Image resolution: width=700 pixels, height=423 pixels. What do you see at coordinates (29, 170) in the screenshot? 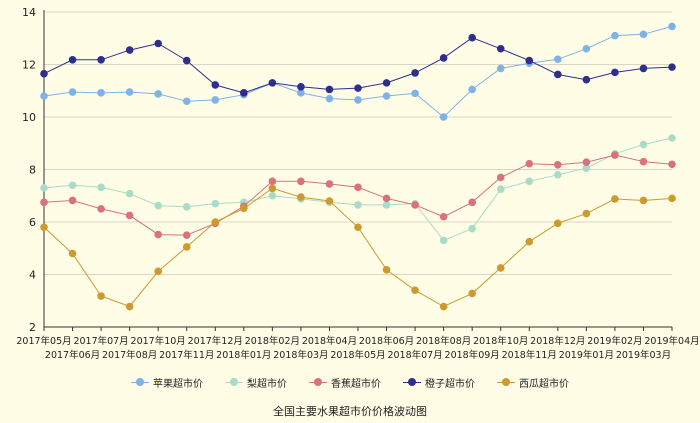
I see `y-axis-tick-labels: 2 4 6 8 10 12 14` at bounding box center [29, 170].